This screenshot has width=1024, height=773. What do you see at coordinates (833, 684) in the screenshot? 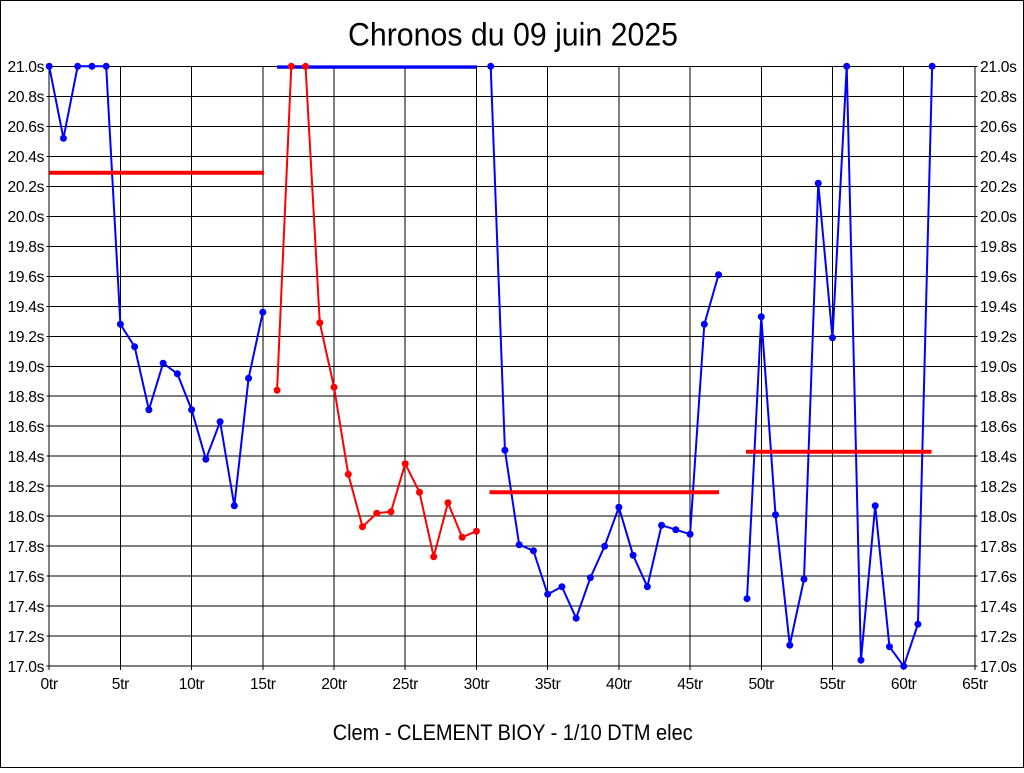
I see `svg-text: 55tr` at bounding box center [833, 684].